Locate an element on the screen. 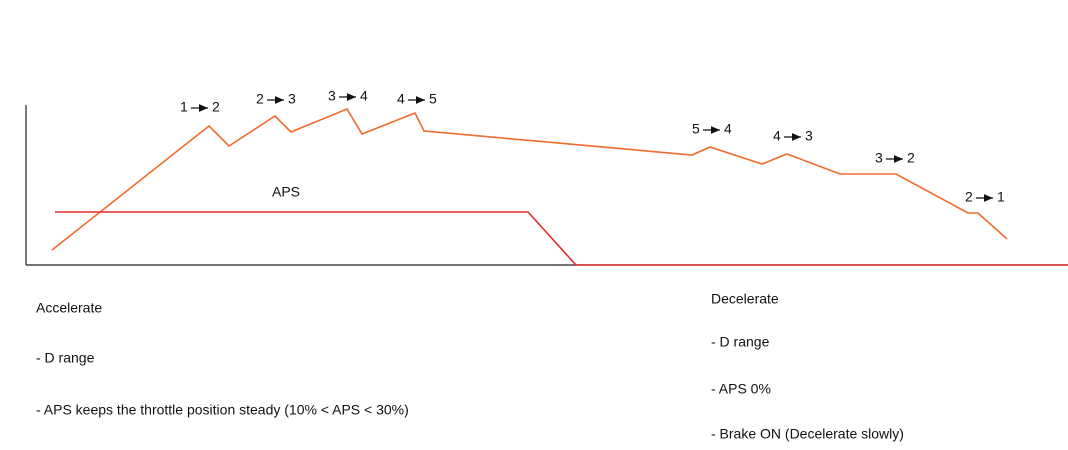 The height and width of the screenshot is (450, 1068). shift-to: 1 is located at coordinates (1001, 197).